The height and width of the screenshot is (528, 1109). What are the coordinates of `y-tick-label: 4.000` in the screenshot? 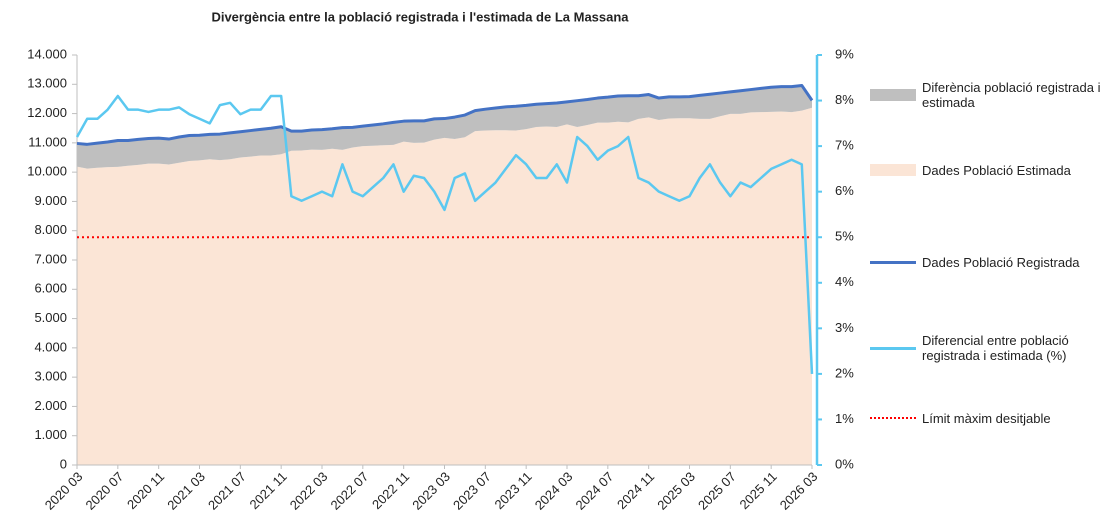 It's located at (50, 346).